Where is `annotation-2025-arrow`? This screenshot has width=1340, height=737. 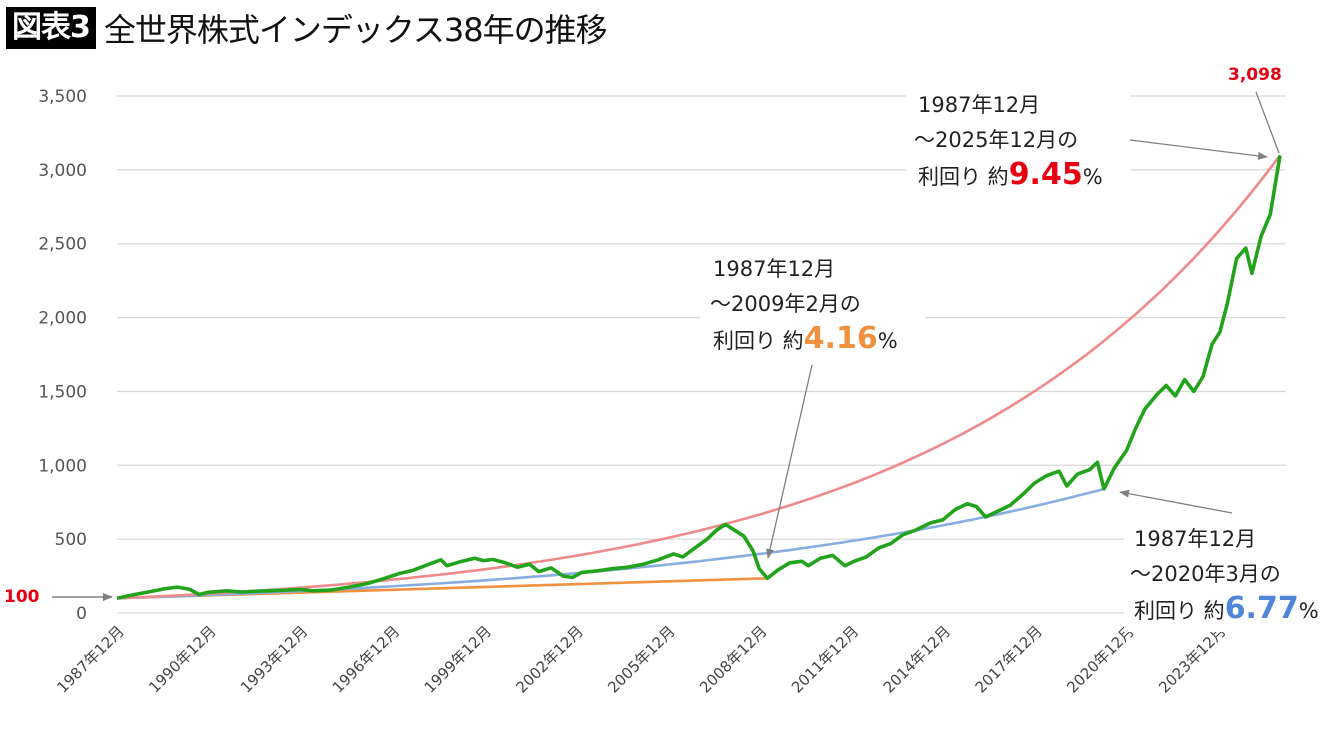 annotation-2025-arrow is located at coordinates (1198, 149).